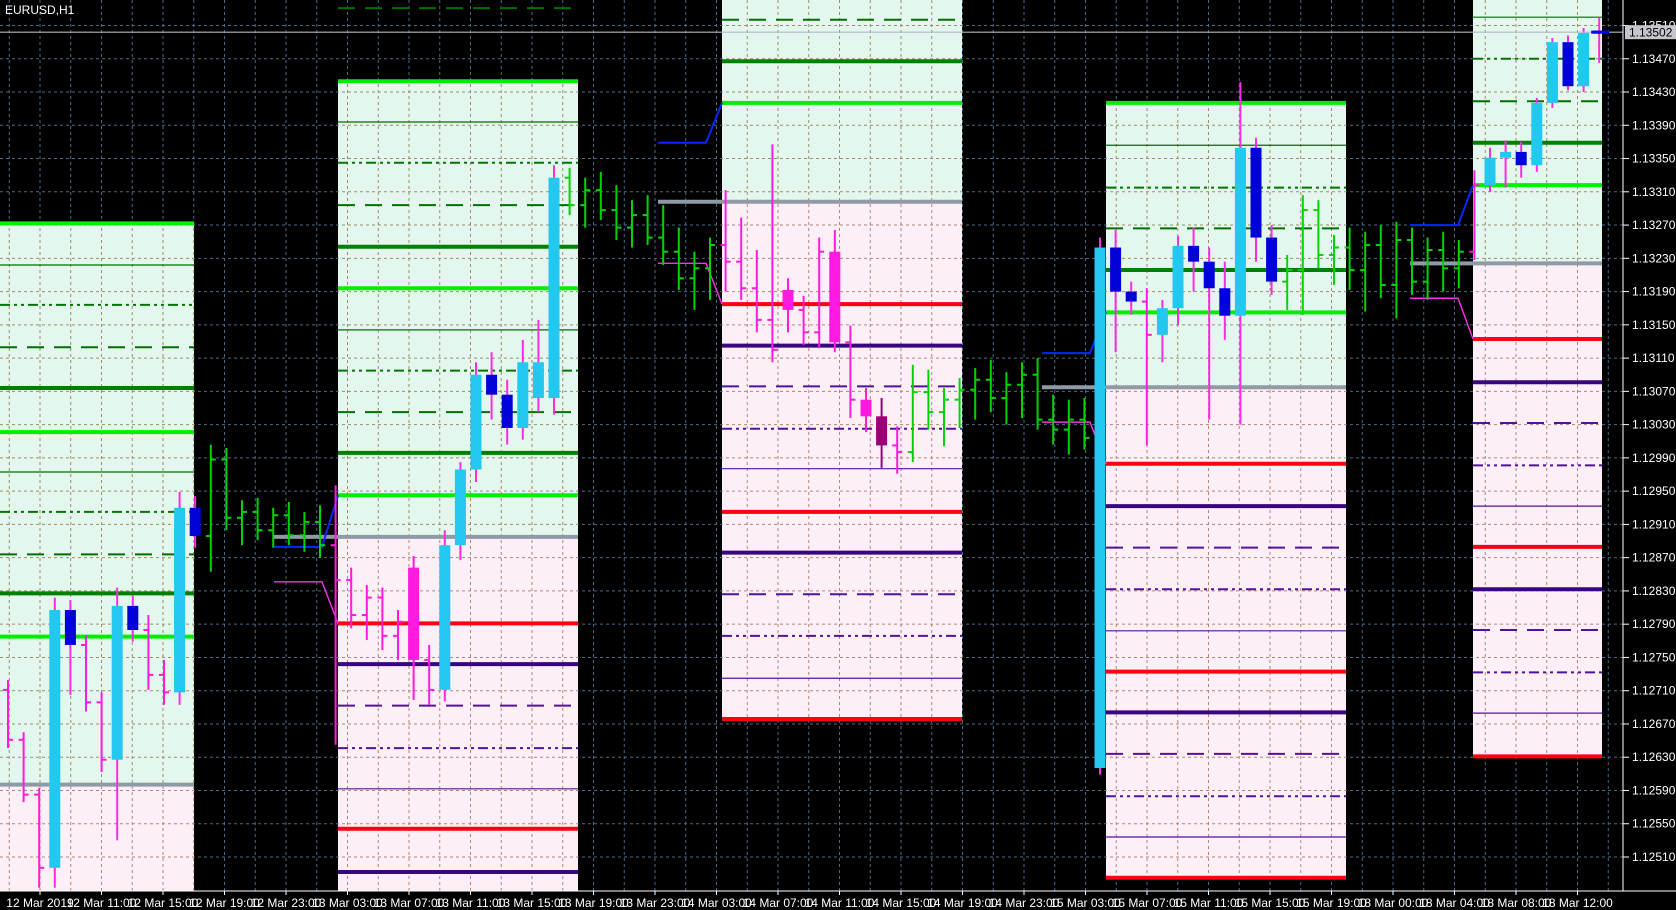 The image size is (1676, 910). What do you see at coordinates (840, 903) in the screenshot?
I see `time-label: 14 Mar 11:00` at bounding box center [840, 903].